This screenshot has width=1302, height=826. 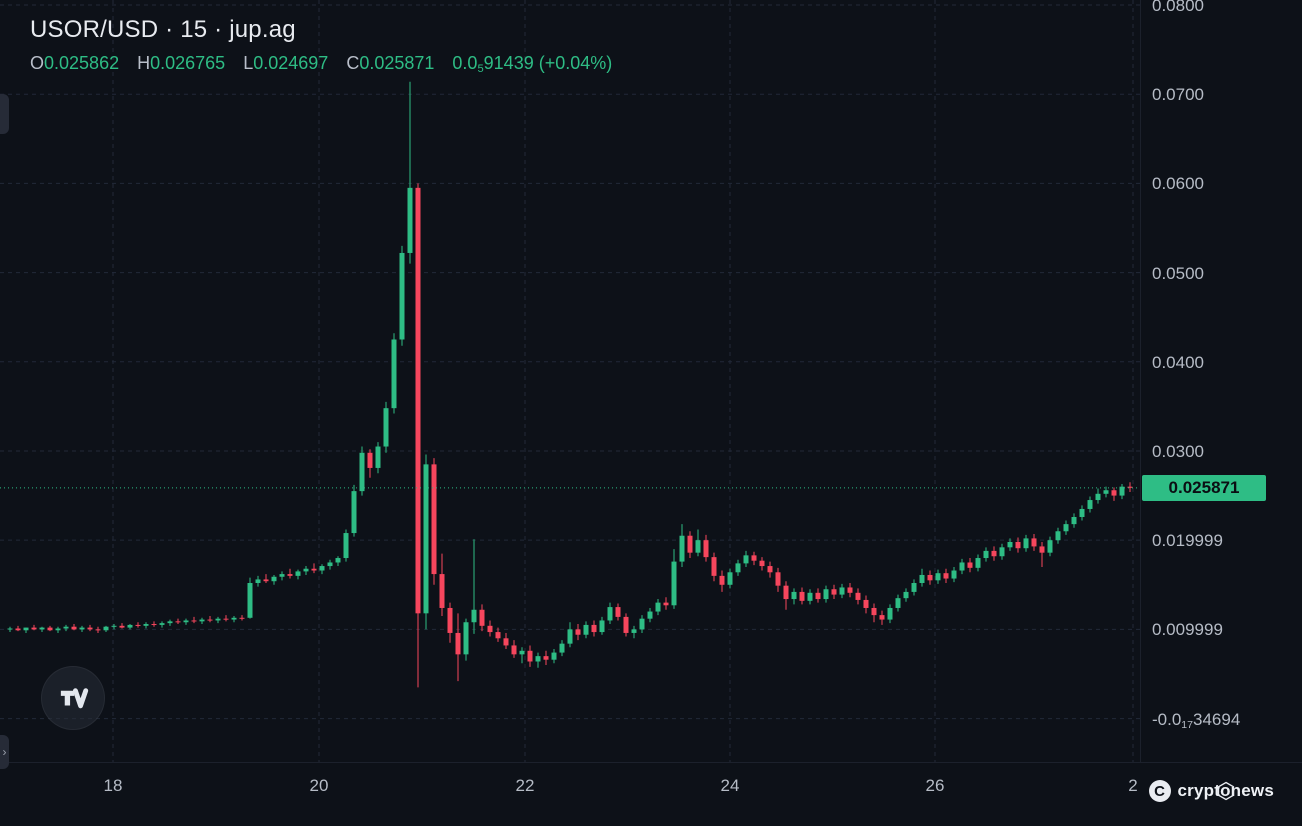 I want to click on price-tick-label: 0.019999, so click(x=1187, y=541).